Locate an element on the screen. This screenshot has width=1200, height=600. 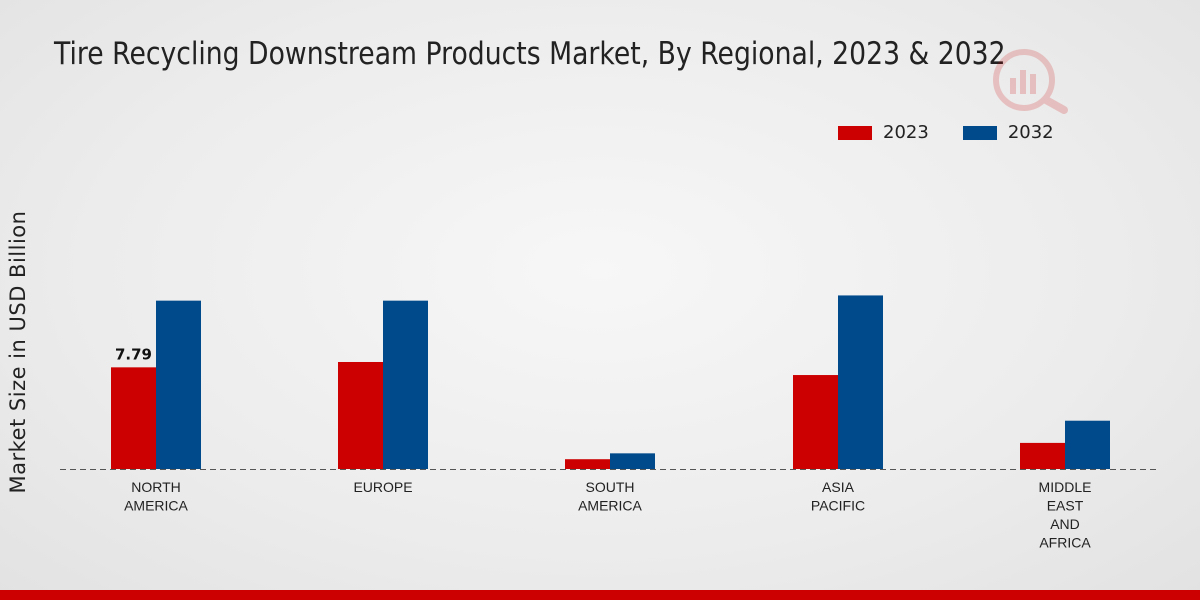
bar-2032-europe is located at coordinates (405, 384).